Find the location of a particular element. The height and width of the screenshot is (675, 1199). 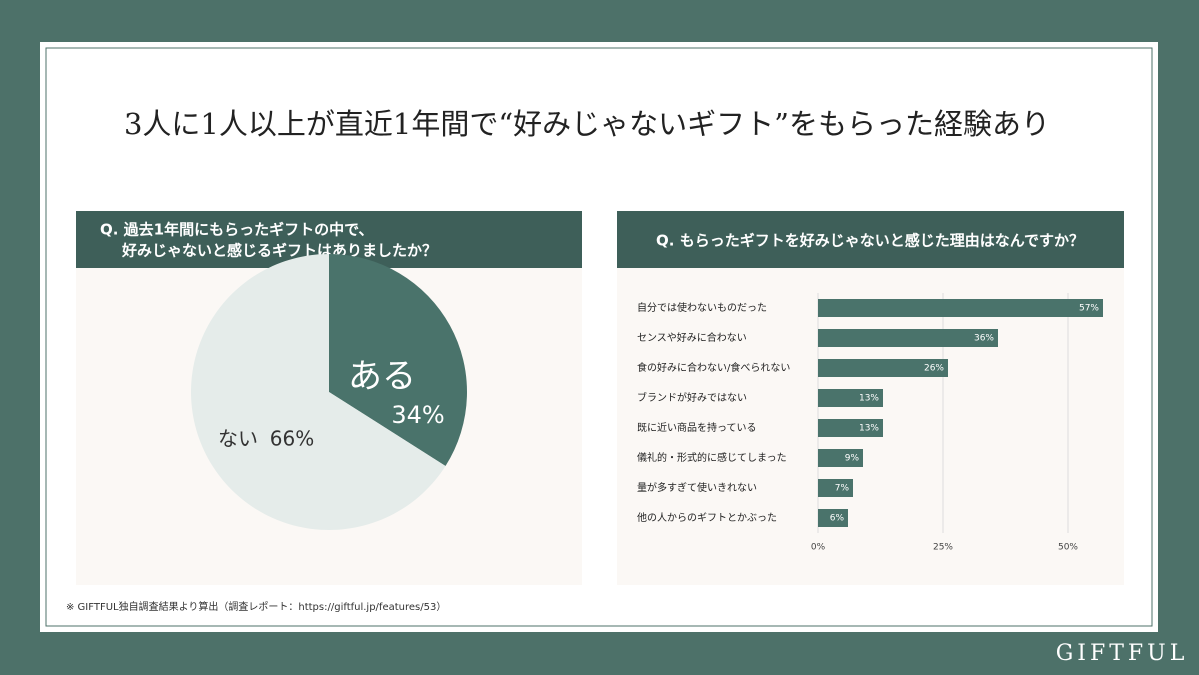

value-label: 26% is located at coordinates (934, 369).